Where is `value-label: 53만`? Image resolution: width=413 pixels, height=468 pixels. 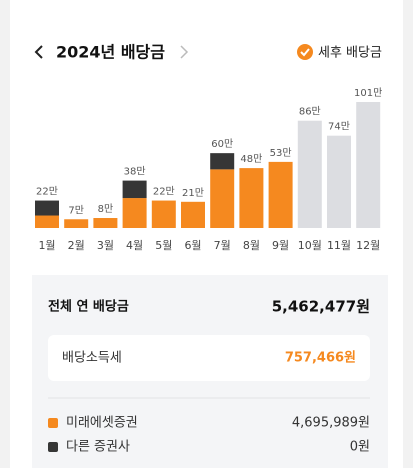
value-label: 53만 is located at coordinates (281, 153).